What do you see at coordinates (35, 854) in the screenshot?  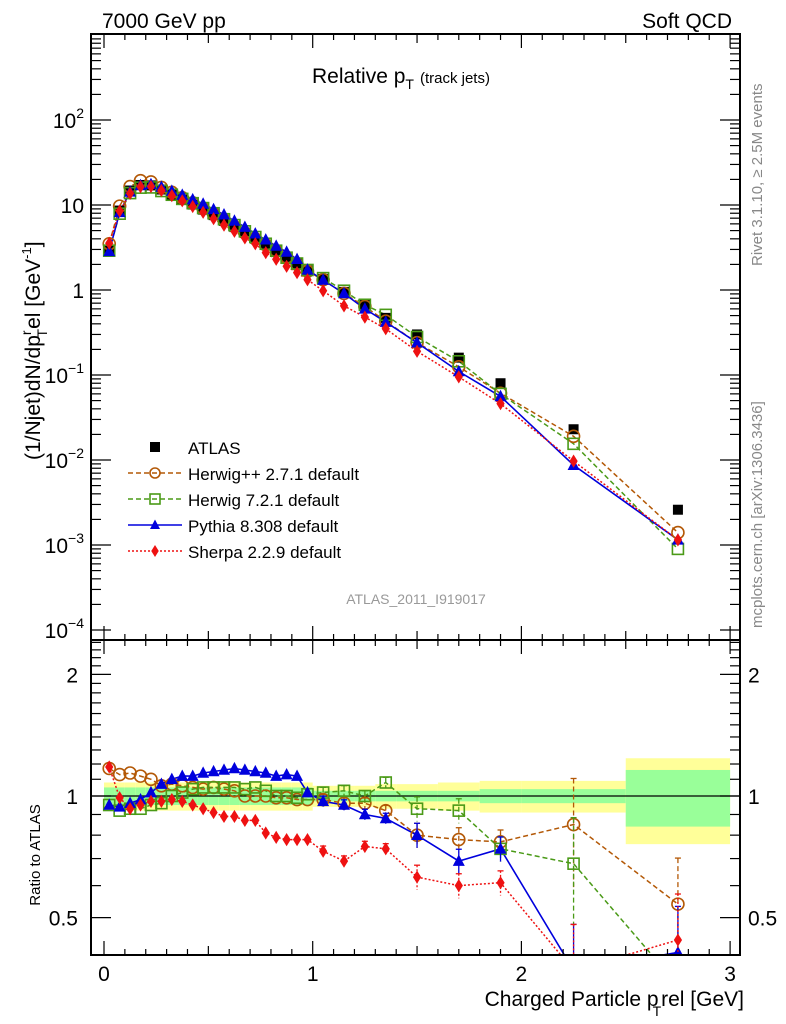 I see `ratio-y-axis-label: Ratio to ATLAS` at bounding box center [35, 854].